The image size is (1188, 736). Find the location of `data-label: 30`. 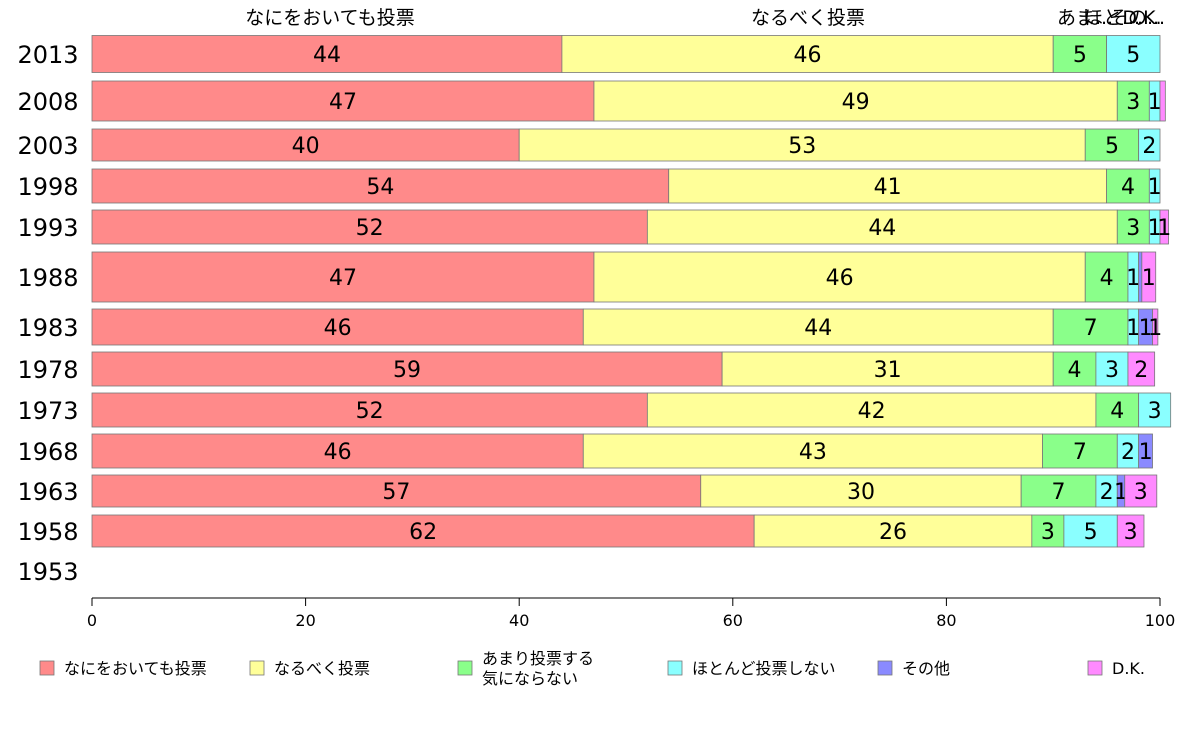

data-label: 30 is located at coordinates (861, 492).